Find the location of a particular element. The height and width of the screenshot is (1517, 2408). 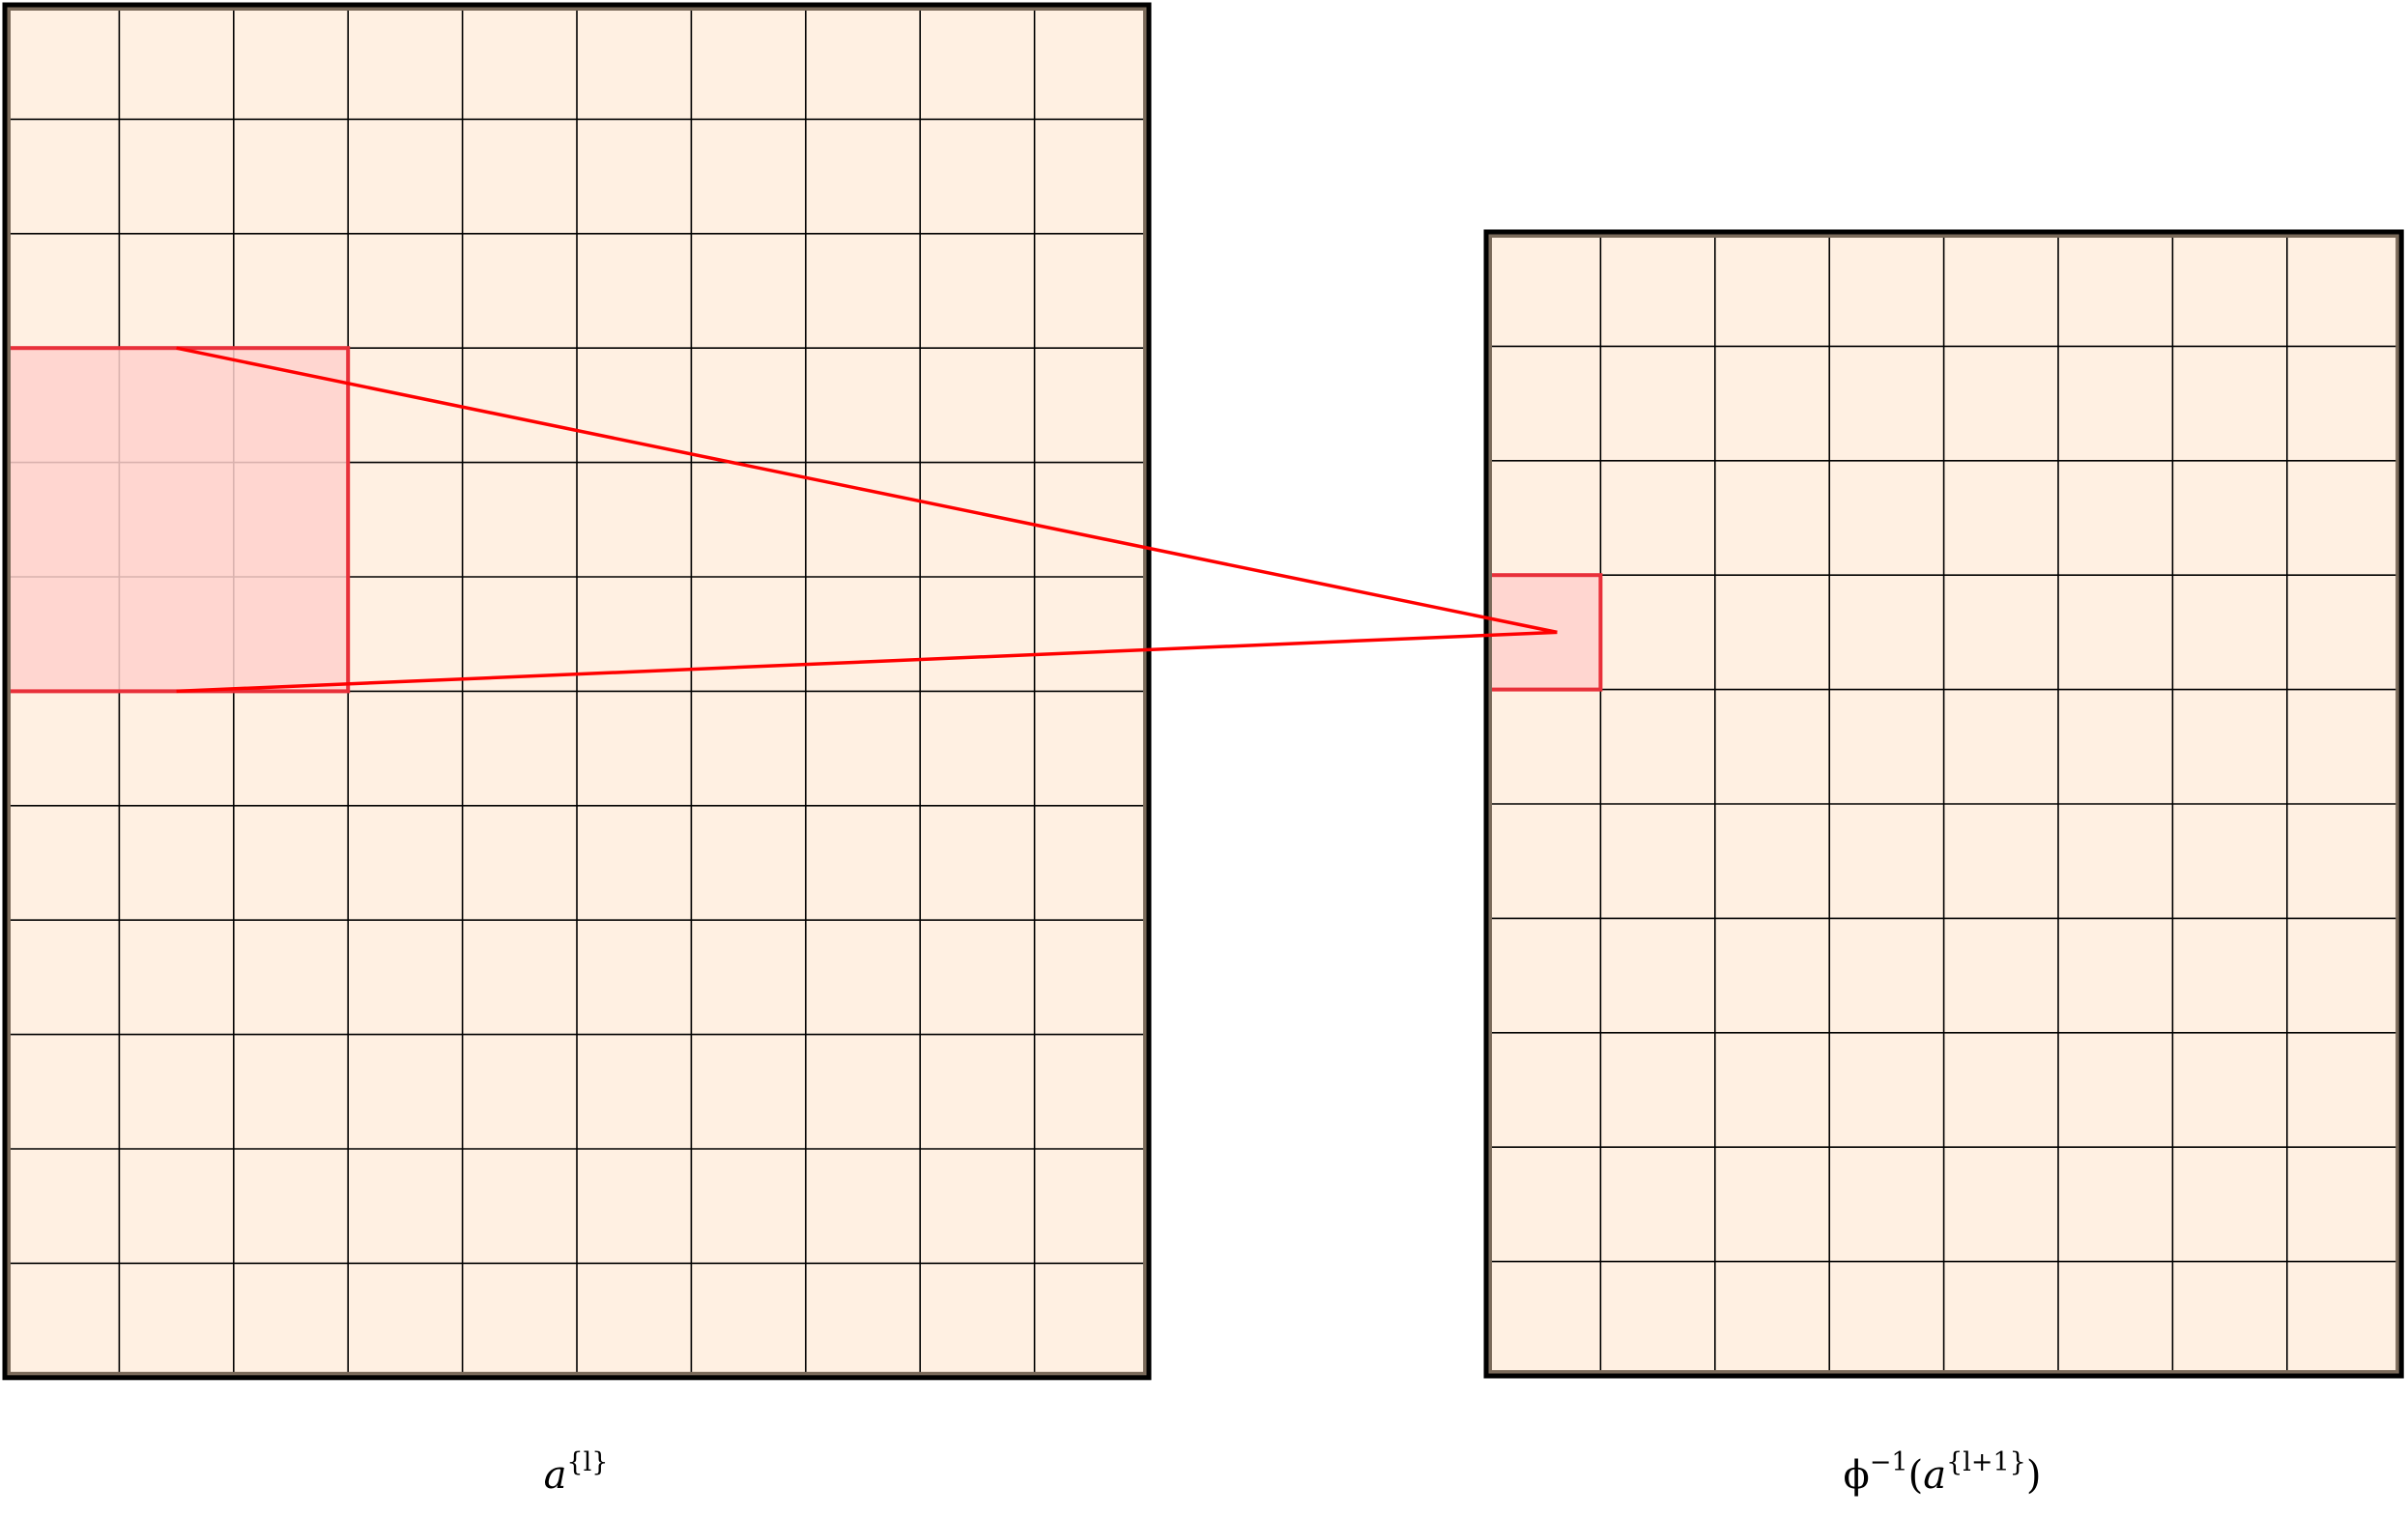

receptive-field-connector is located at coordinates (867, 520).